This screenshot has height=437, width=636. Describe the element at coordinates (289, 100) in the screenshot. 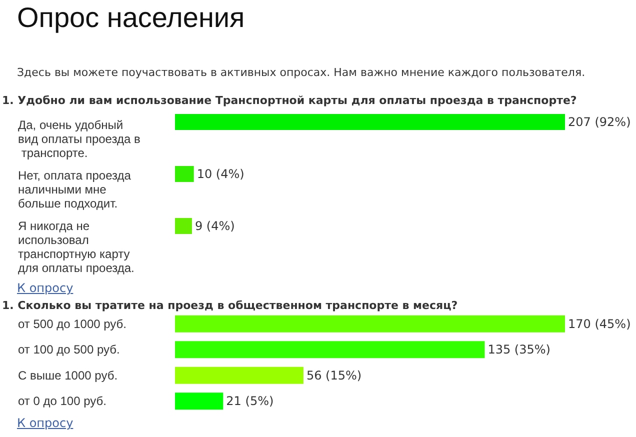

I see `chart-title: 1. Удобно ли вам использование Транспортной карты для оплаты проезда в транспорте?` at that location.